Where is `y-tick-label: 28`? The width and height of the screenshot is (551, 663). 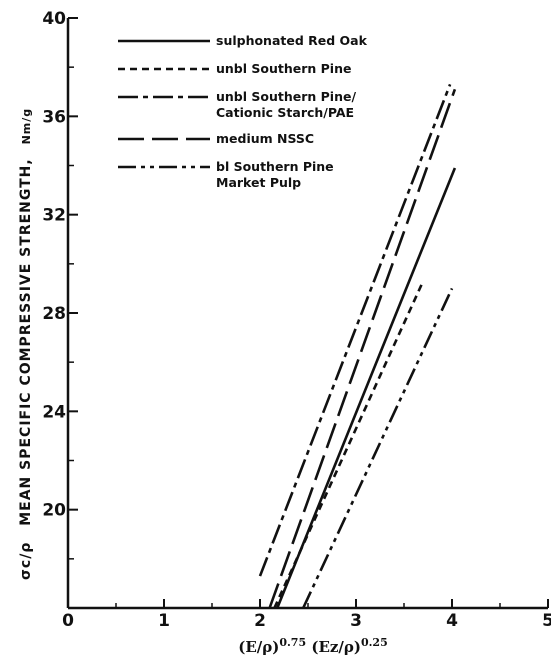 y-tick-label: 28 is located at coordinates (54, 314).